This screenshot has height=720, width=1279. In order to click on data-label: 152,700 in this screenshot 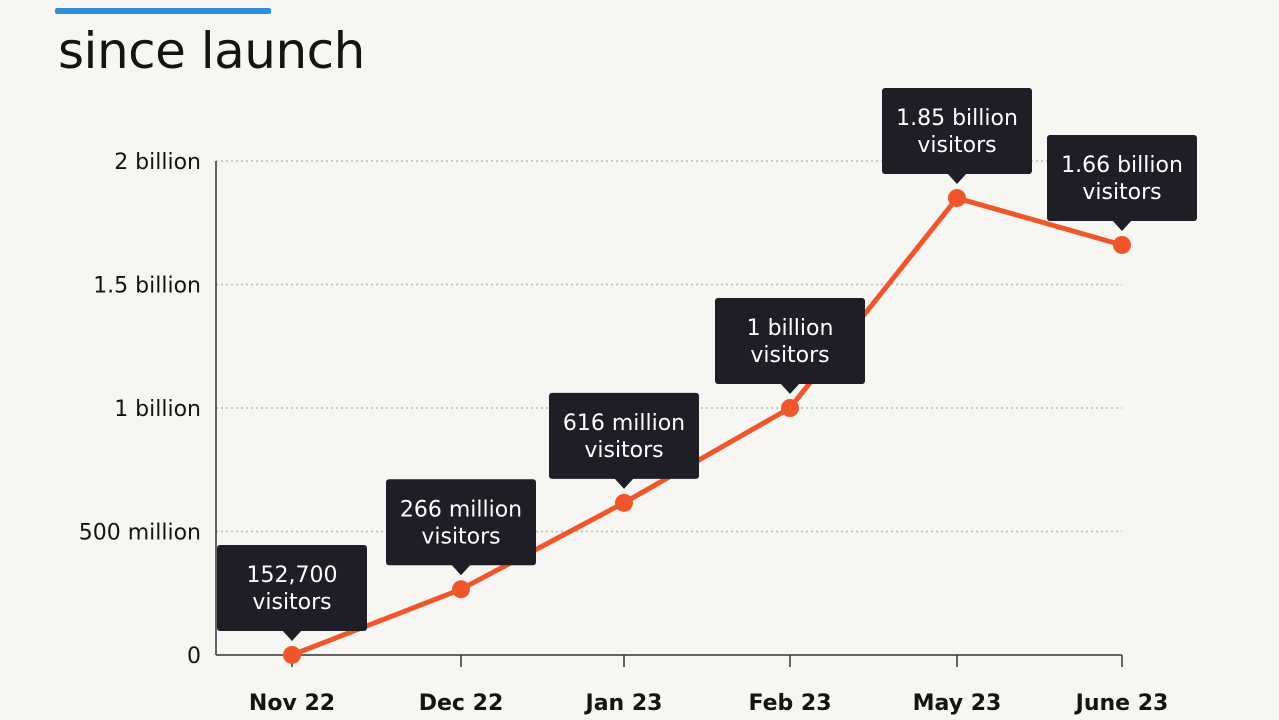, I will do `click(292, 575)`.